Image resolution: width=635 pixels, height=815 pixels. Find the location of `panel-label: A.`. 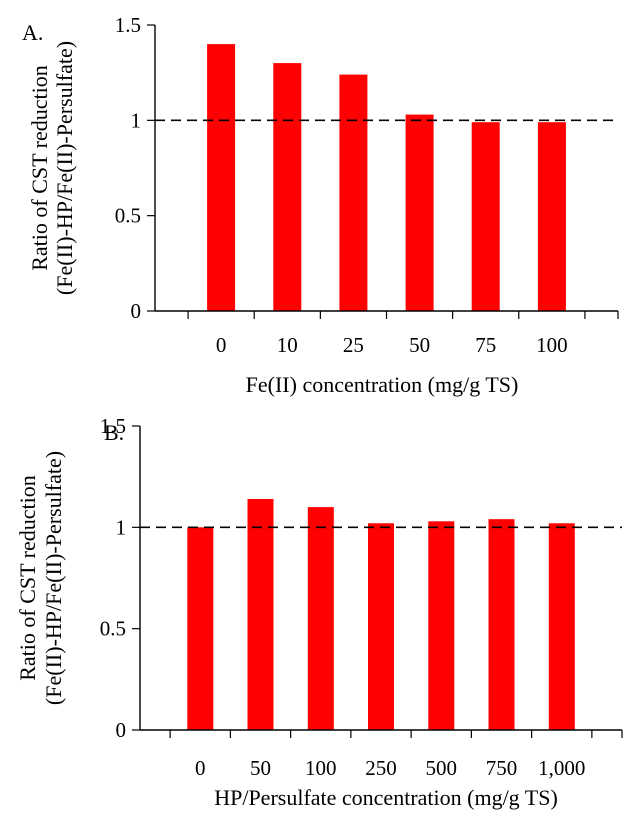

panel-label: A. is located at coordinates (32, 32).